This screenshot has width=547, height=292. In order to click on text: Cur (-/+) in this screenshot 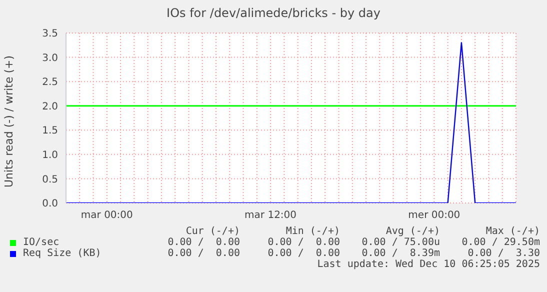, I will do `click(212, 231)`.